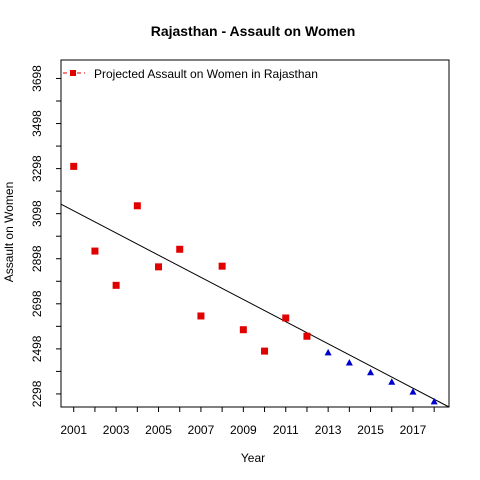 This screenshot has width=480, height=480. What do you see at coordinates (73, 73) in the screenshot?
I see `legend-marker` at bounding box center [73, 73].